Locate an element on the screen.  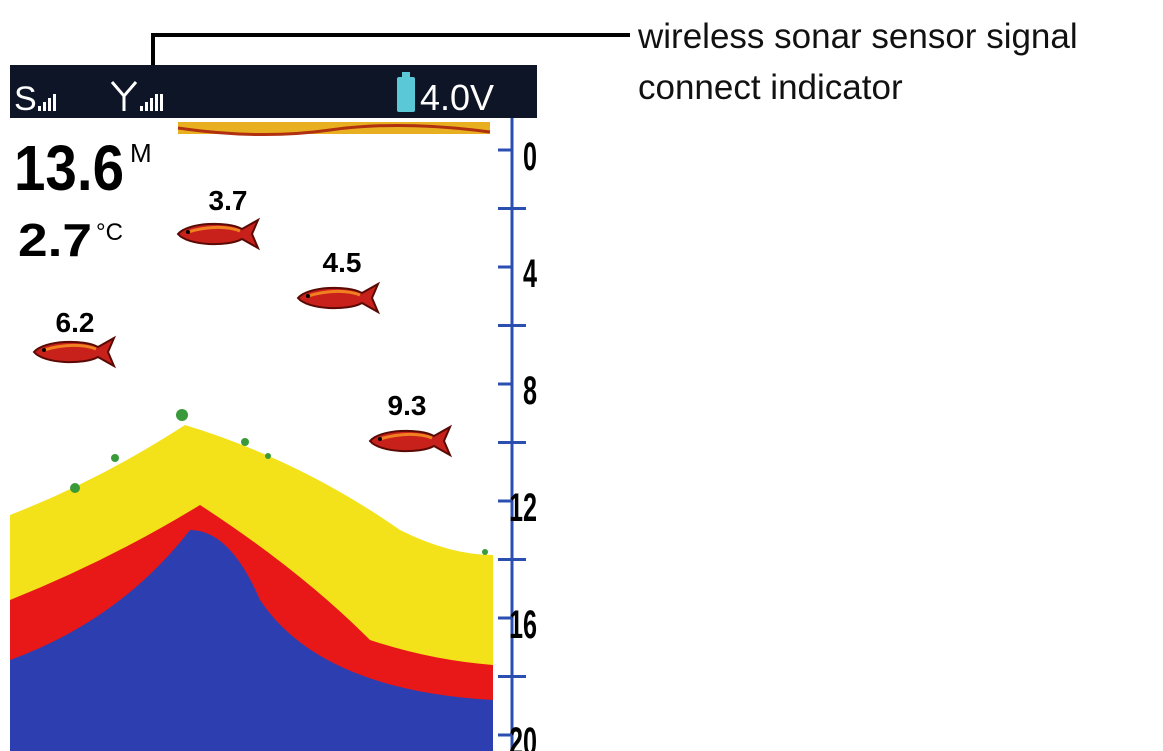
annotation-line: wireless sonar sensor signal is located at coordinates (857, 36).